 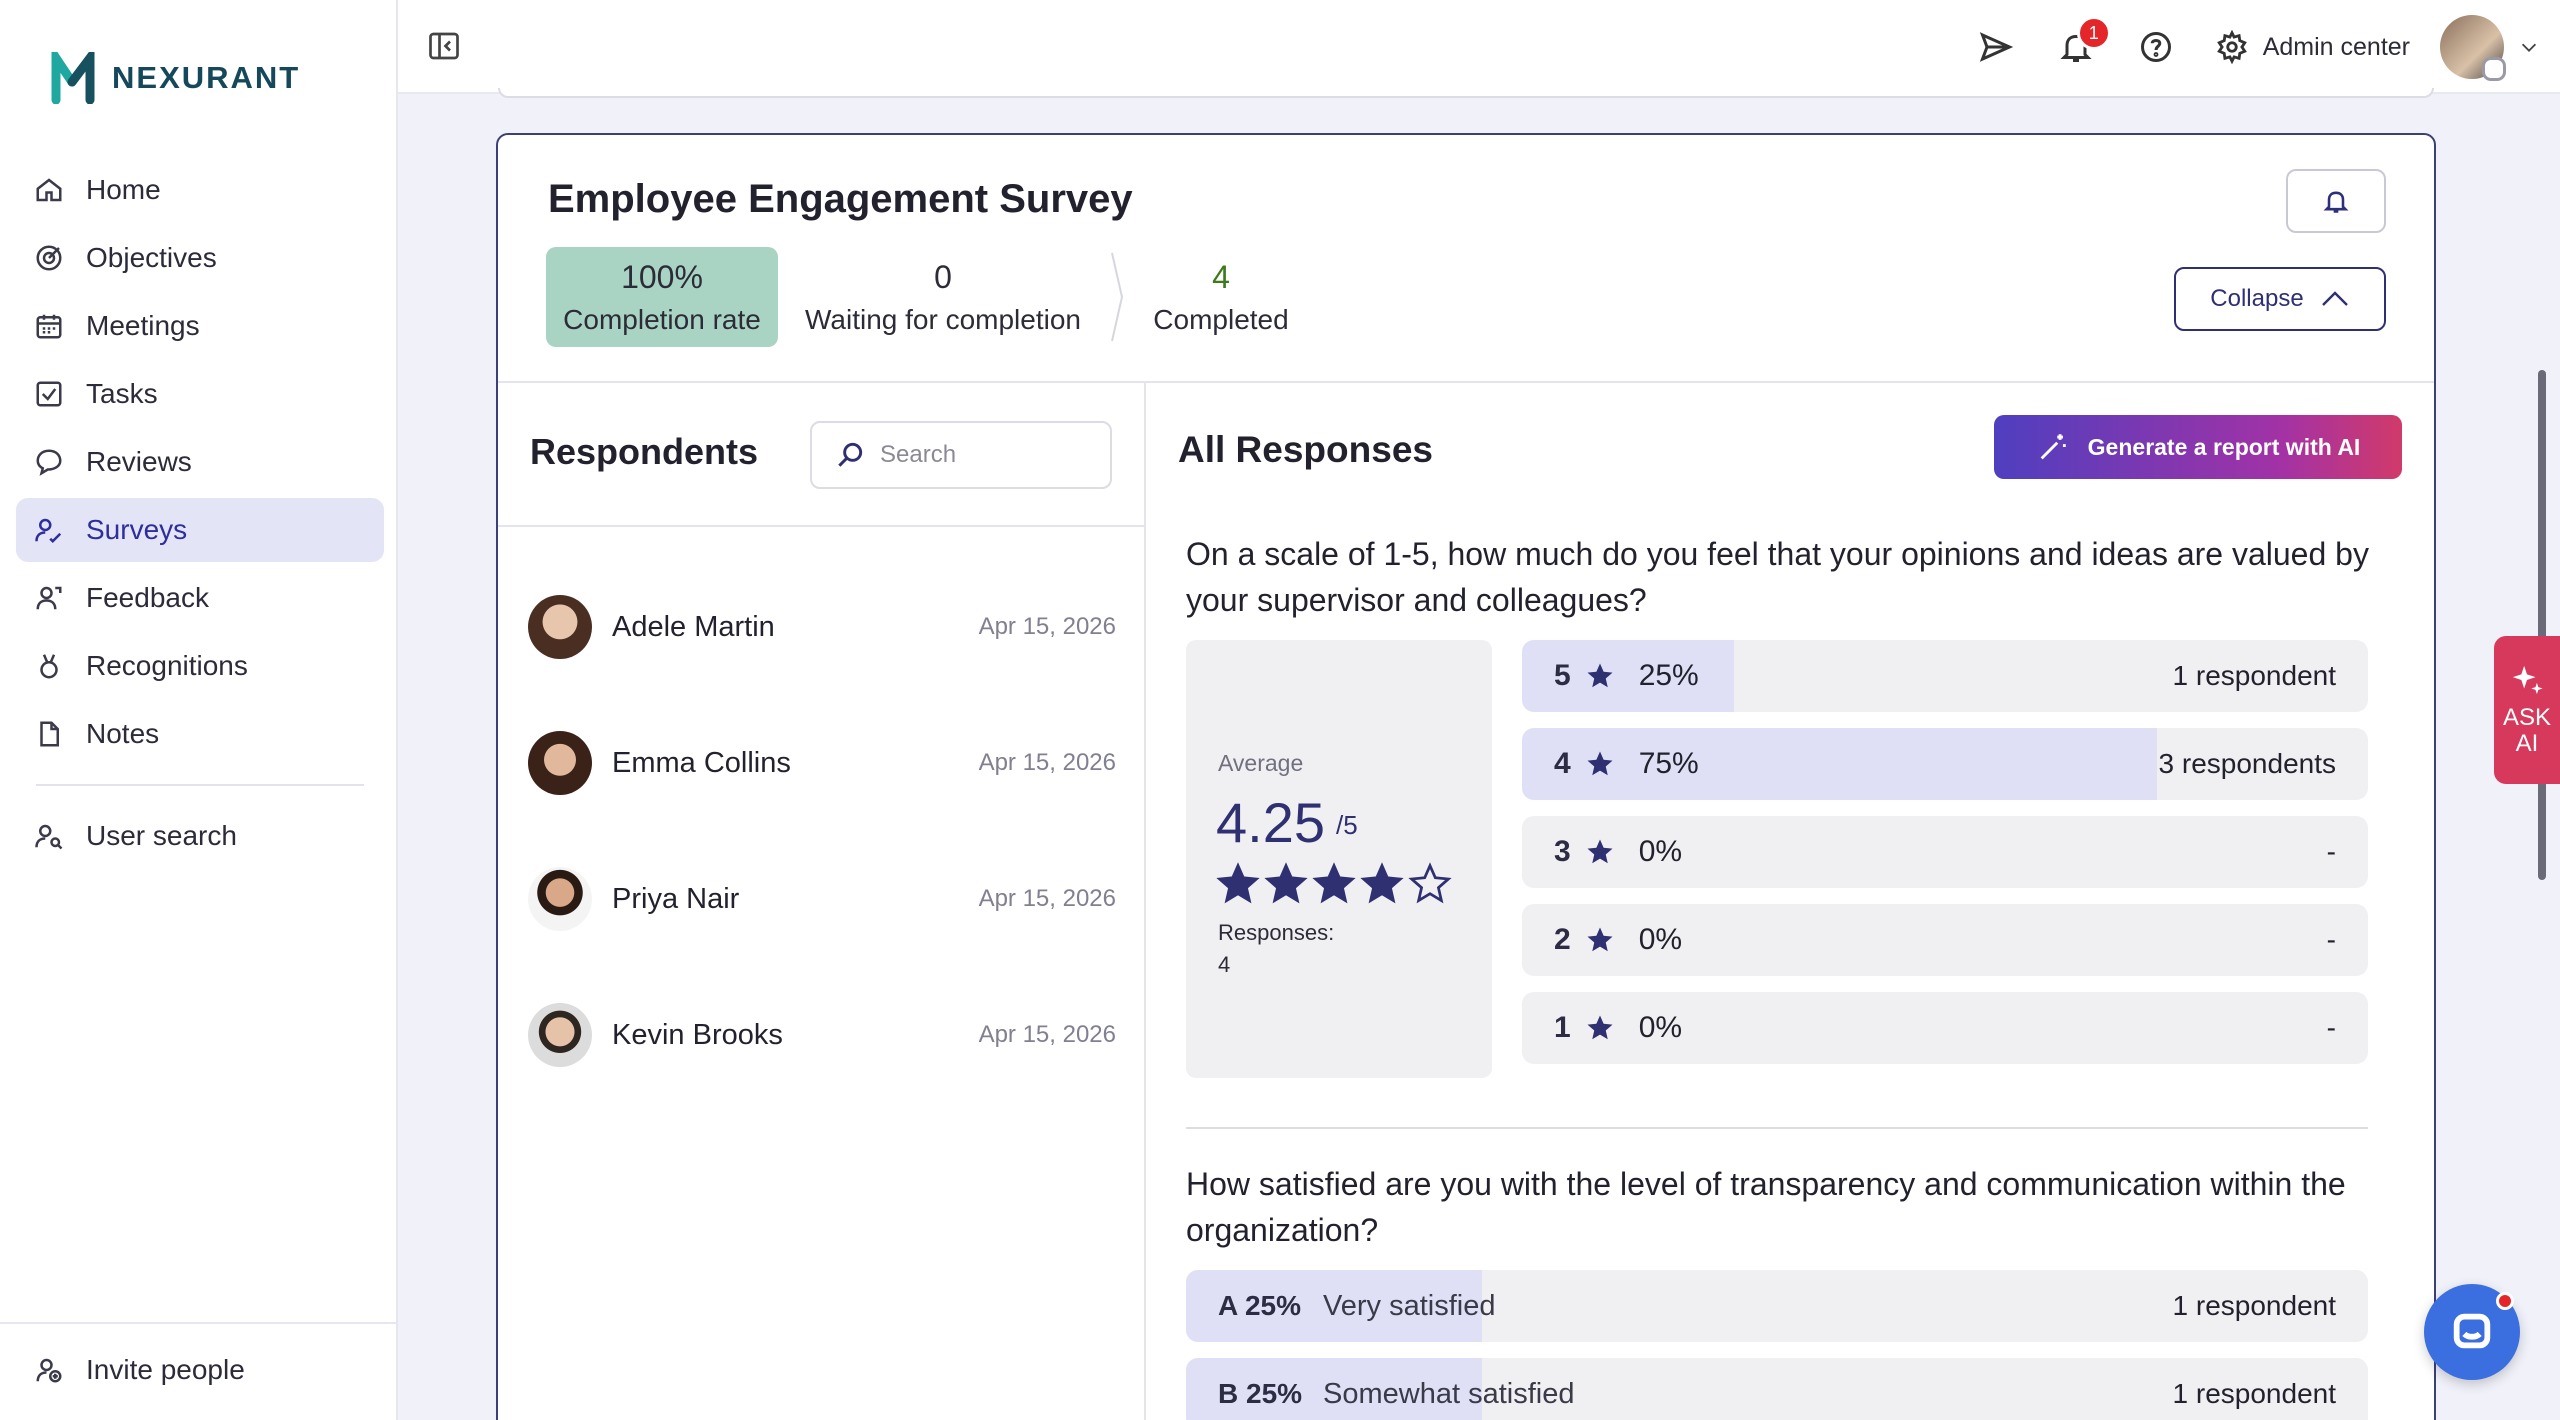 I want to click on previous-card-edge, so click(x=1466, y=93).